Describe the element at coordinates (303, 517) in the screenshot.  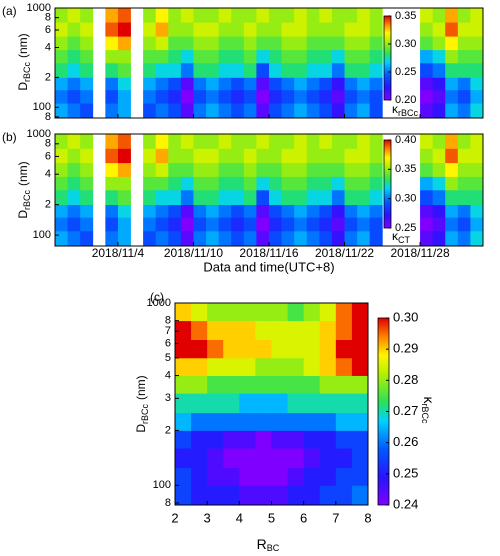
I see `x-tick-label: 6` at that location.